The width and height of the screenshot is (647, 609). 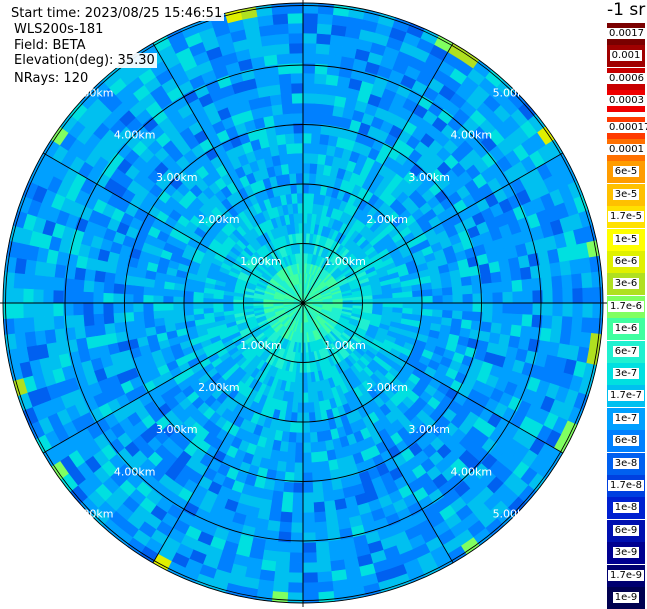 I want to click on colorbar-swatch: 1e-9, so click(x=626, y=598).